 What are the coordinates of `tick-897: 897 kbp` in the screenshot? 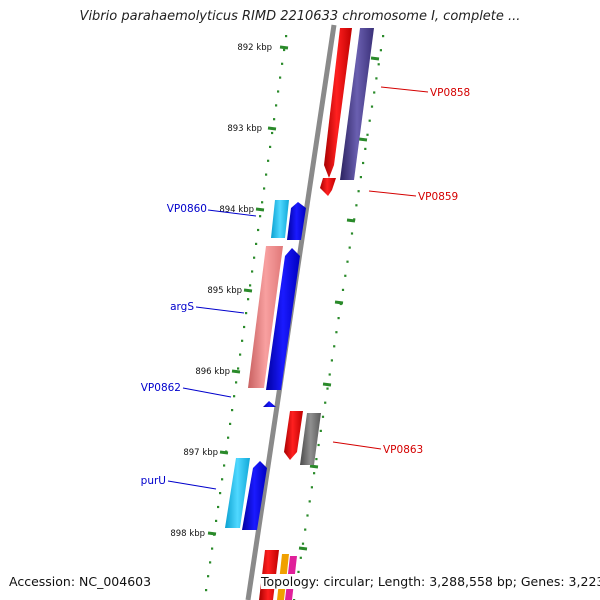 It's located at (206, 453).